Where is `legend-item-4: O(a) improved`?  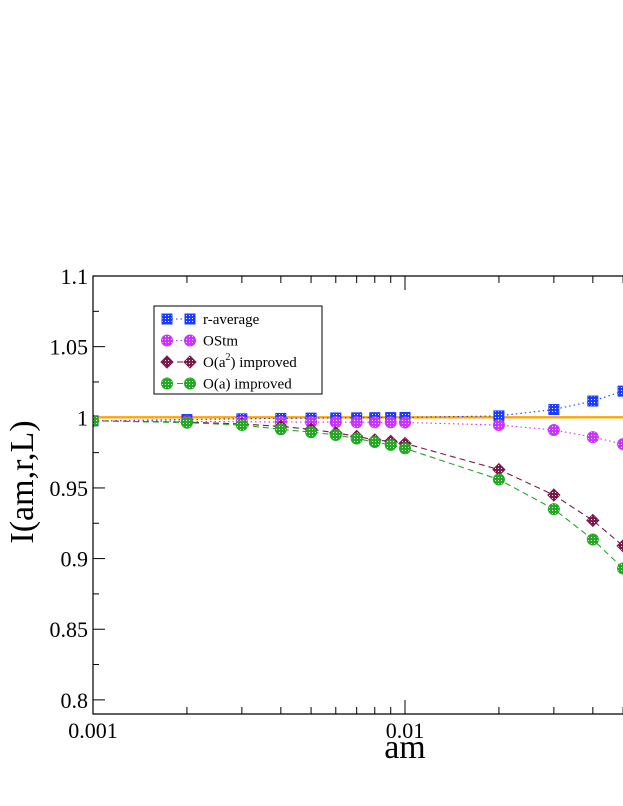 legend-item-4: O(a) improved is located at coordinates (226, 385).